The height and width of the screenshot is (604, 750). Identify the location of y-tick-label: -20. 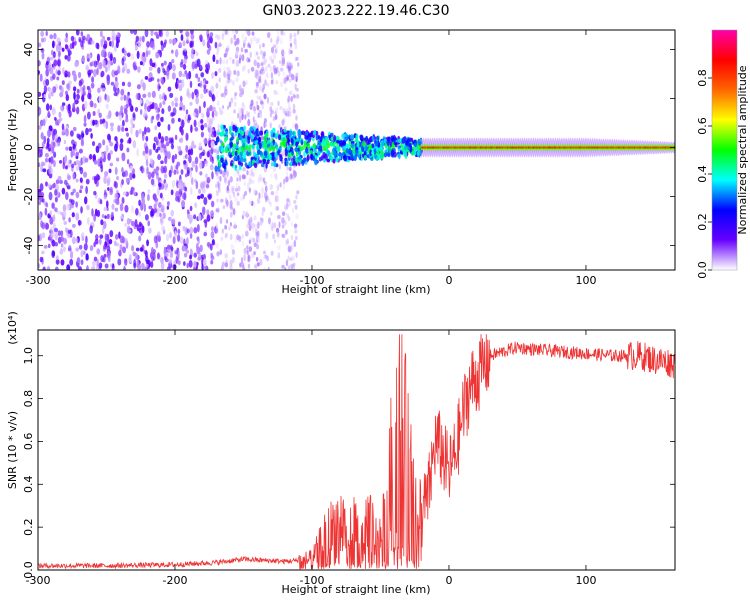
(28, 197).